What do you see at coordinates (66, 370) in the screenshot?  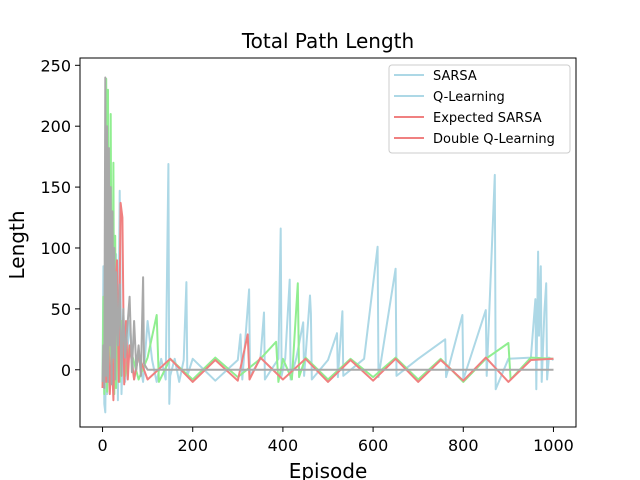 I see `y-tick-label: 0` at bounding box center [66, 370].